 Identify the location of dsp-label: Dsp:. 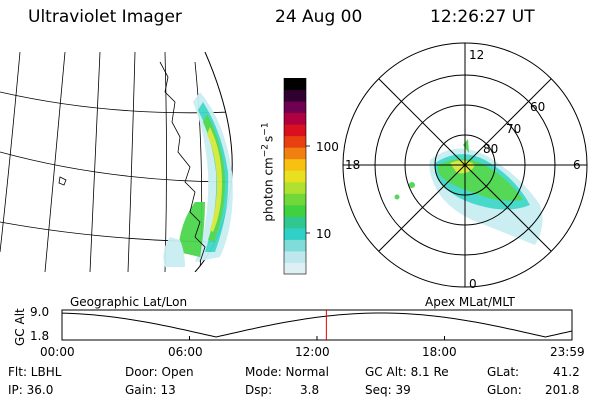
(259, 390).